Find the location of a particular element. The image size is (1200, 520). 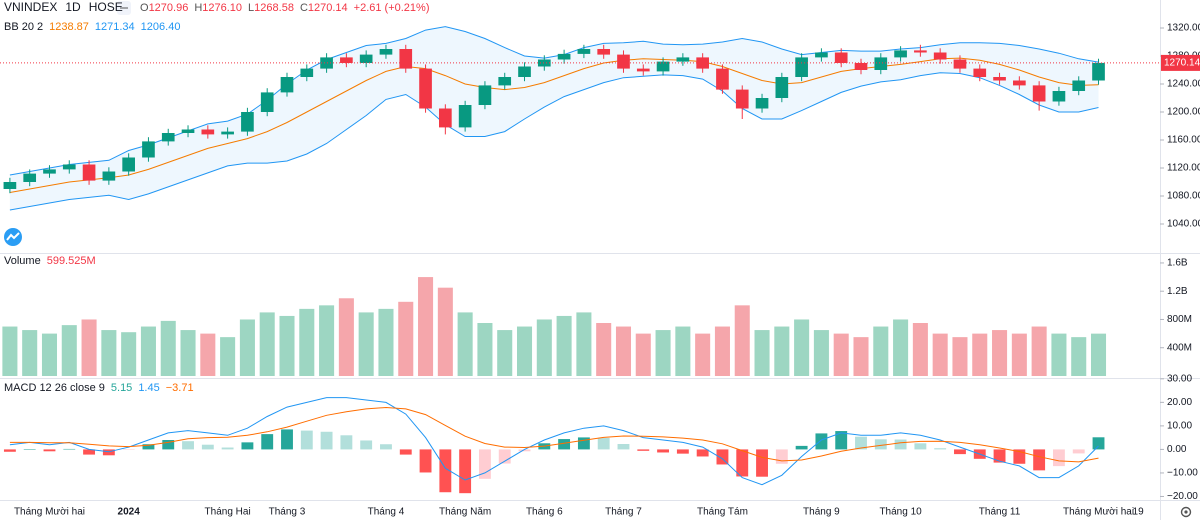

y-tick-label: 10.00 is located at coordinates (1179, 426).